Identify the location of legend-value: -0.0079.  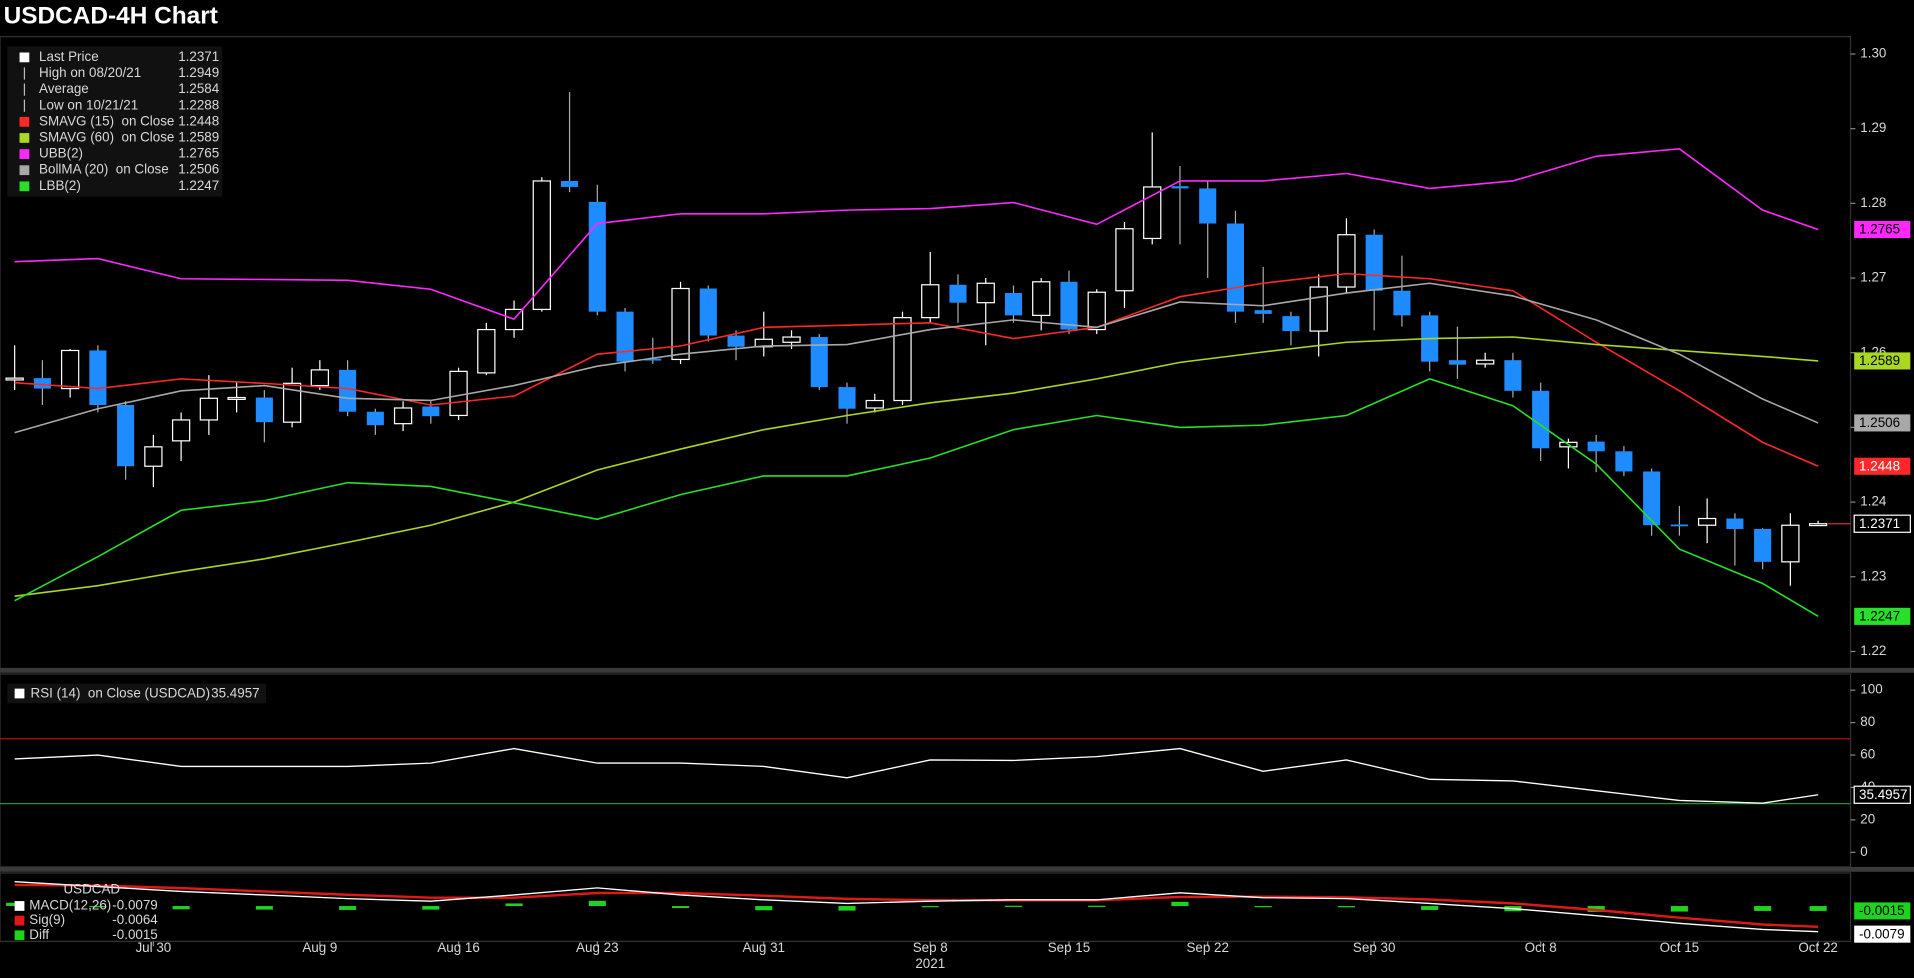
(134, 905).